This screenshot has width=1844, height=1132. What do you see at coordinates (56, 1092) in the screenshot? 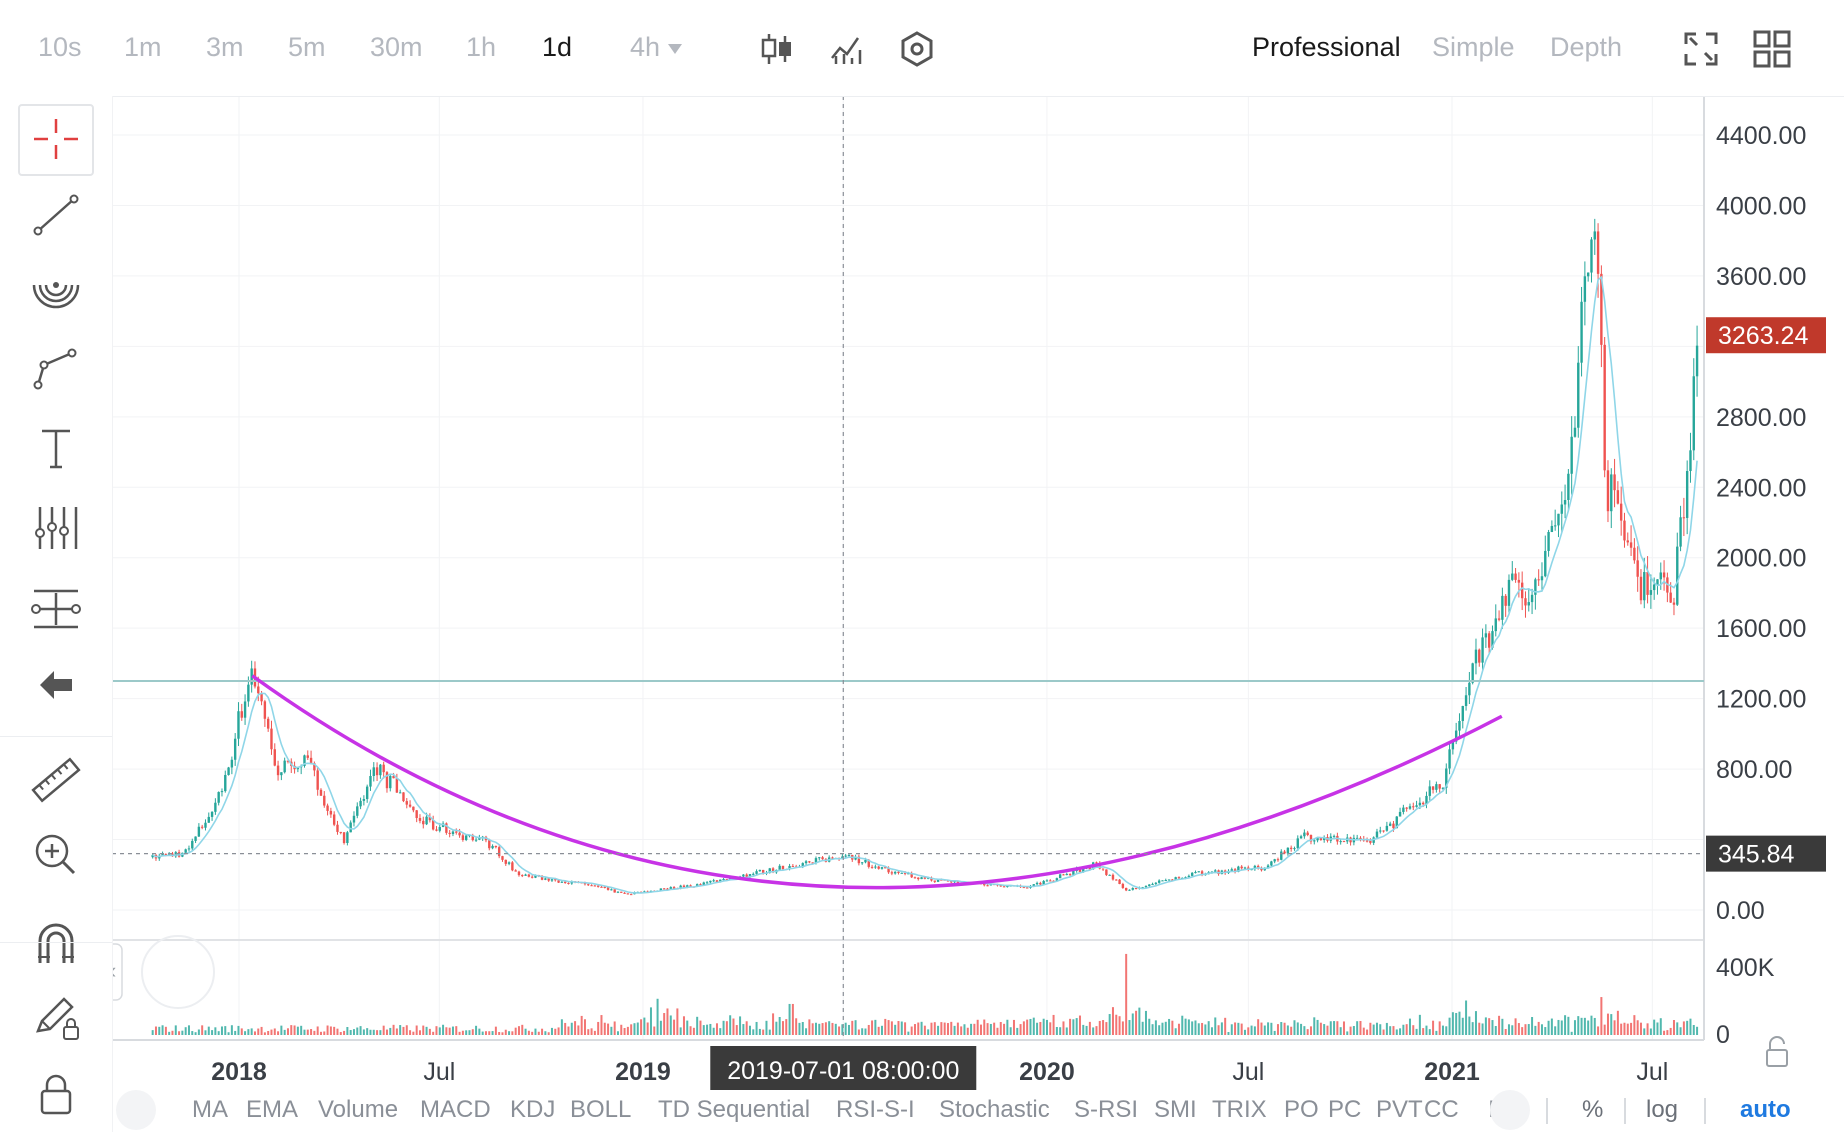
I see `lock-icon` at bounding box center [56, 1092].